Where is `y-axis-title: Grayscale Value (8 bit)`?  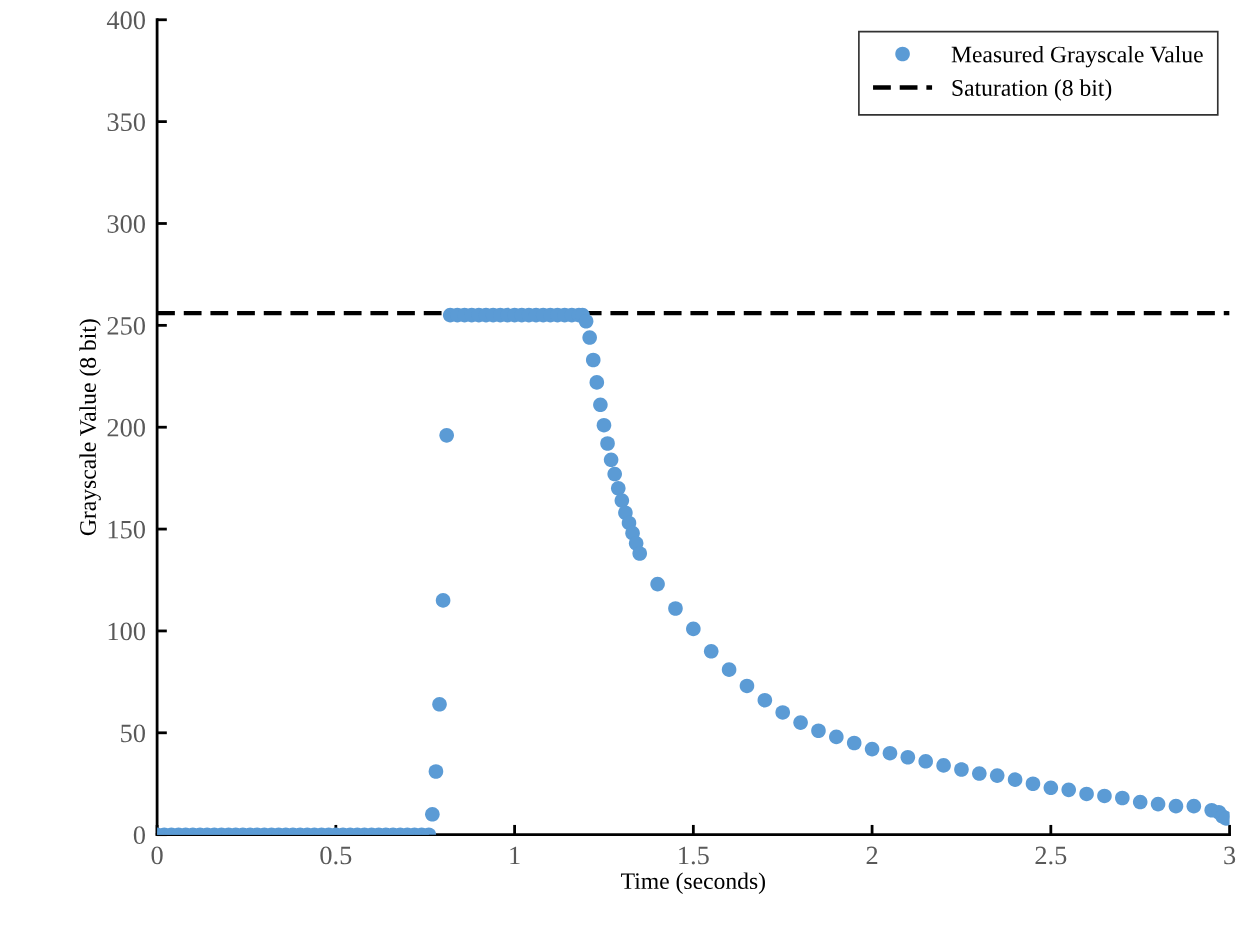 y-axis-title: Grayscale Value (8 bit) is located at coordinates (90, 427).